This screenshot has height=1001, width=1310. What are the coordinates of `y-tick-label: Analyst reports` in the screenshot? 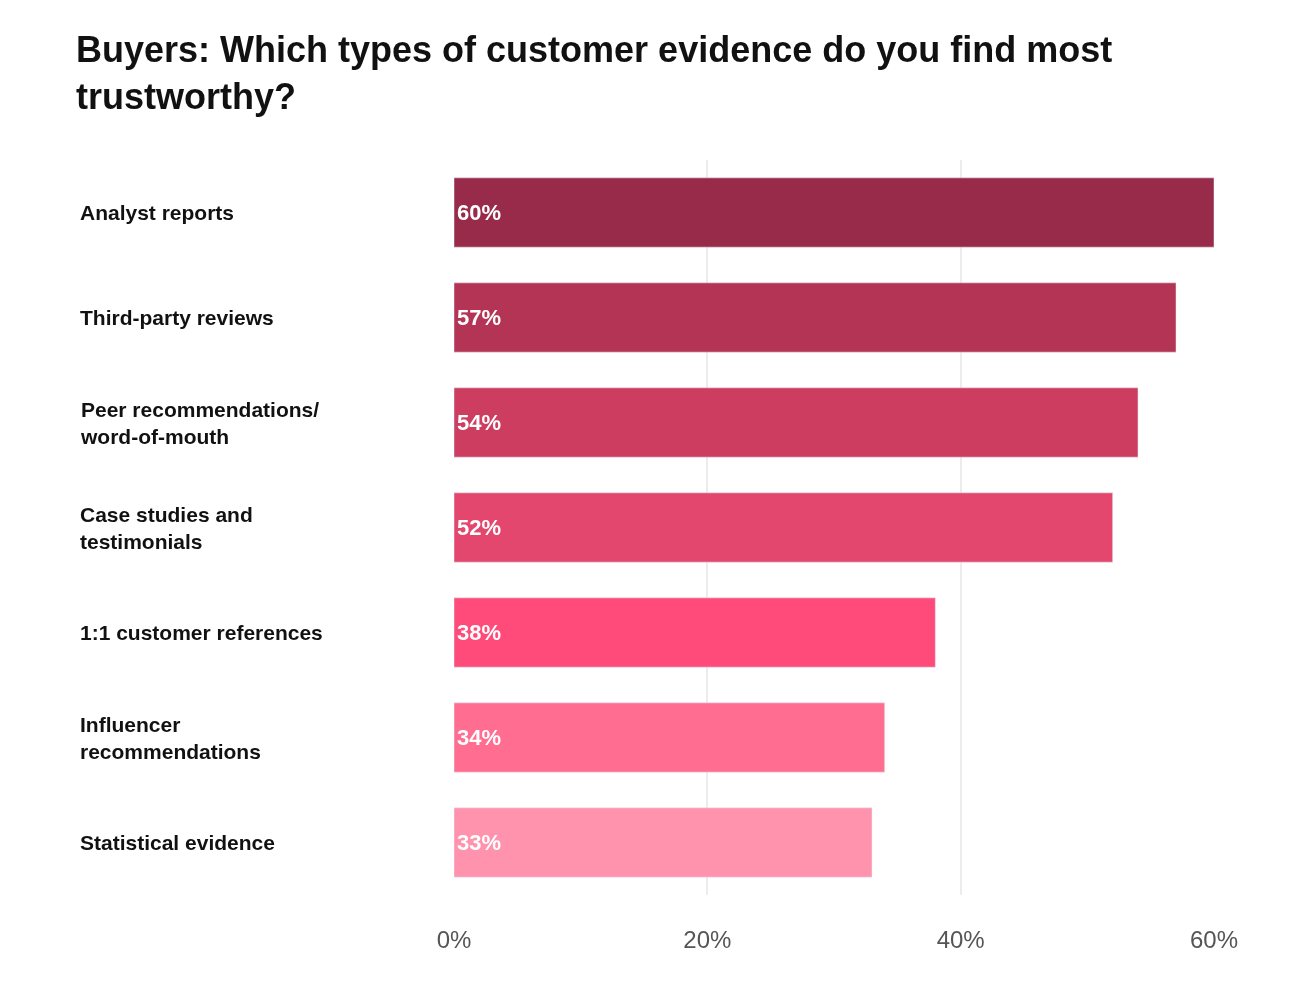 It's located at (157, 212).